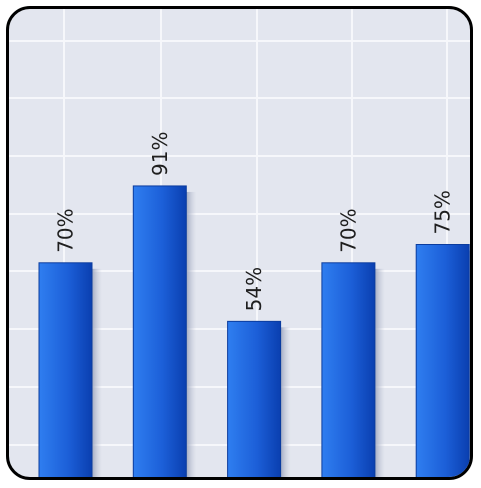 Image resolution: width=481 pixels, height=488 pixels. I want to click on data-label-2: 54%, so click(254, 289).